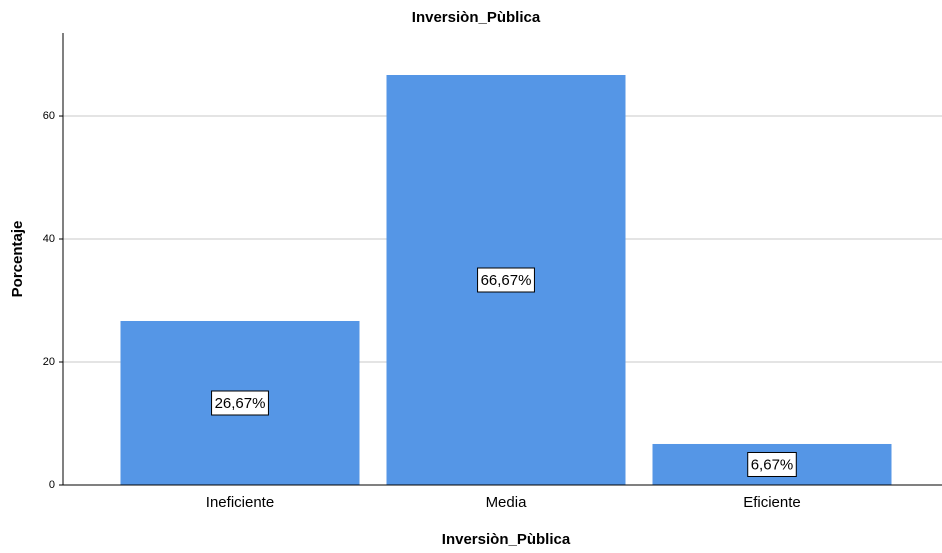 This screenshot has height=553, width=942. Describe the element at coordinates (506, 539) in the screenshot. I see `x-axis-label: Inversiòn_Pùblica` at that location.